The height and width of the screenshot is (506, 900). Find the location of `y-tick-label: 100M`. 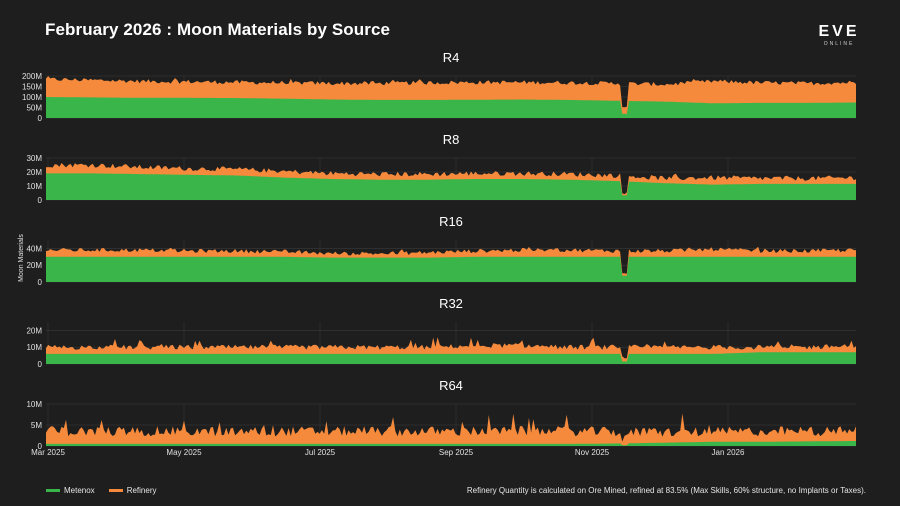

y-tick-label: 100M is located at coordinates (32, 97).